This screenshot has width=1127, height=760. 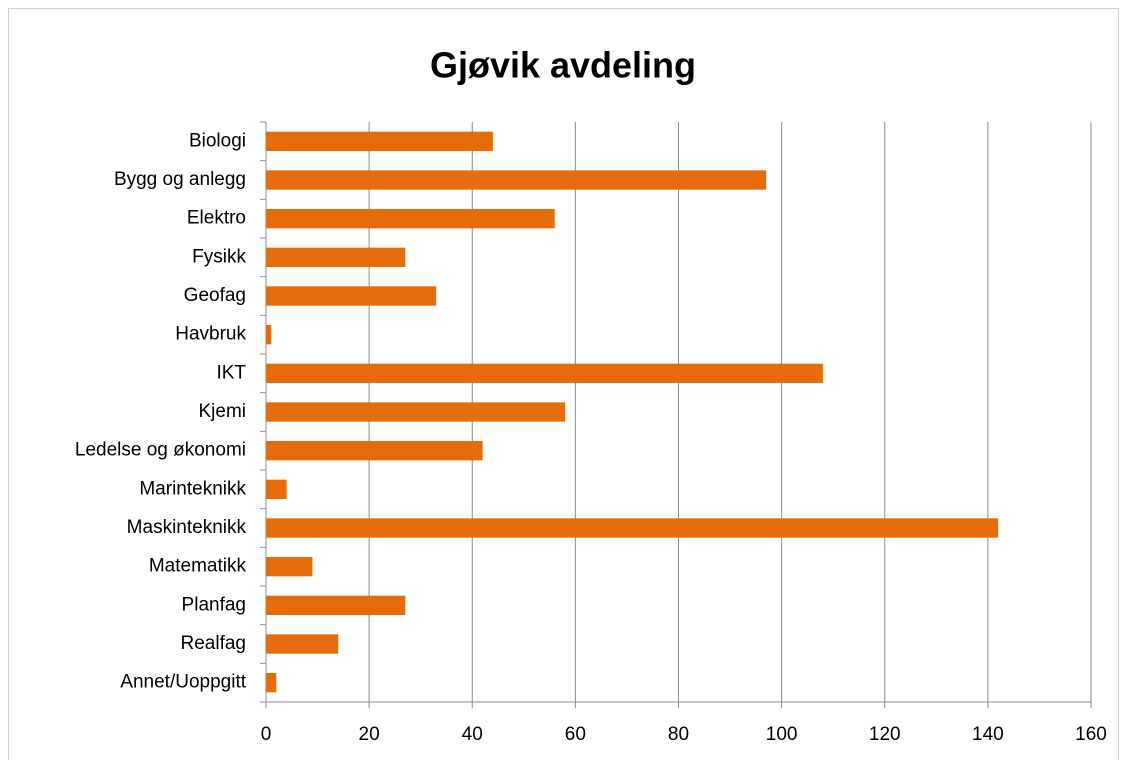 What do you see at coordinates (215, 295) in the screenshot?
I see `y-tick-label: Geofag` at bounding box center [215, 295].